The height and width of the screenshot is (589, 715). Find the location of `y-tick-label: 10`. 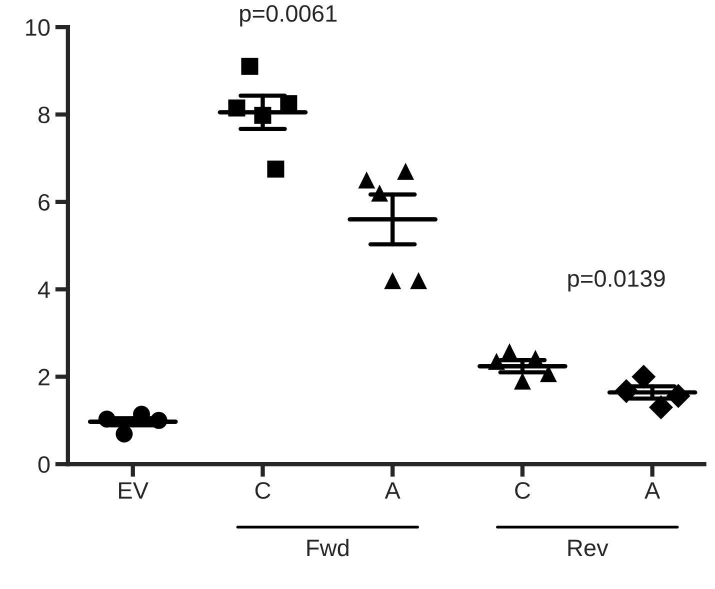

y-tick-label: 10 is located at coordinates (38, 27).